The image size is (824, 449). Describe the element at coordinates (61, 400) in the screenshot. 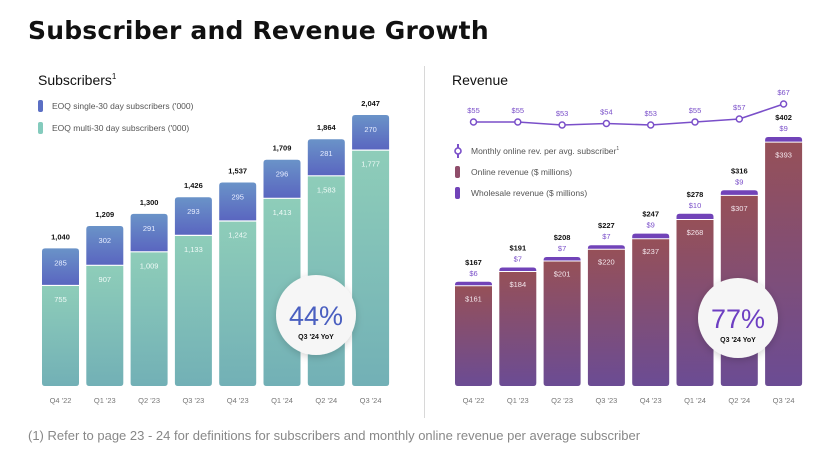

I see `x-tick-label: Q4 '22` at that location.